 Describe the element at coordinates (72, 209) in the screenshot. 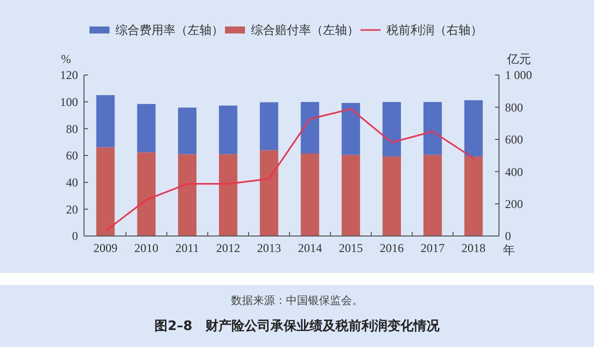

I see `y-tick-label: 20` at that location.